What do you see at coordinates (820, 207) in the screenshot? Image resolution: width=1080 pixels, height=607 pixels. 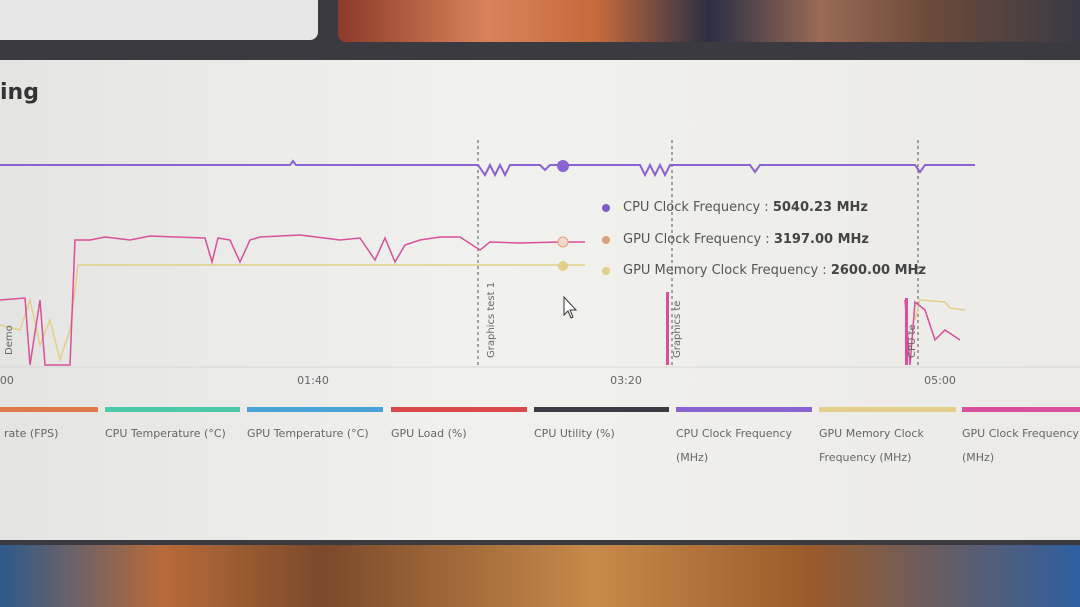 I see `tooltip-value: 5040.23 MHz` at bounding box center [820, 207].